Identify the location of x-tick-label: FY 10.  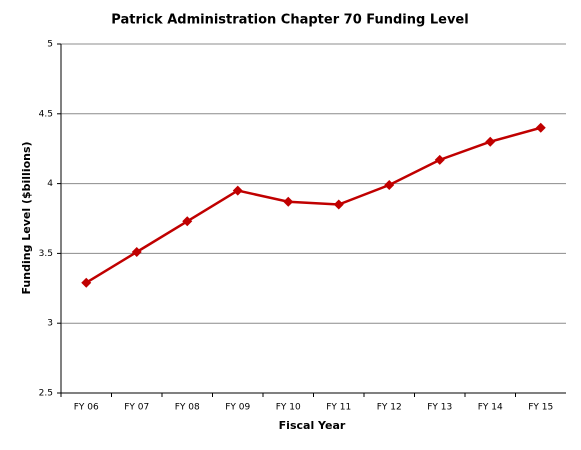
(288, 408).